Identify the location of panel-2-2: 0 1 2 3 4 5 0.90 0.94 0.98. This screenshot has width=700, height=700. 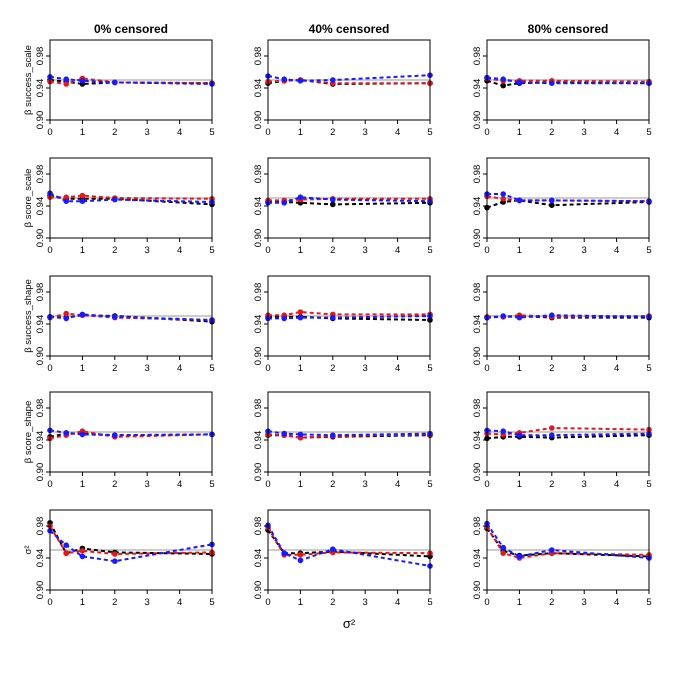
(562, 324).